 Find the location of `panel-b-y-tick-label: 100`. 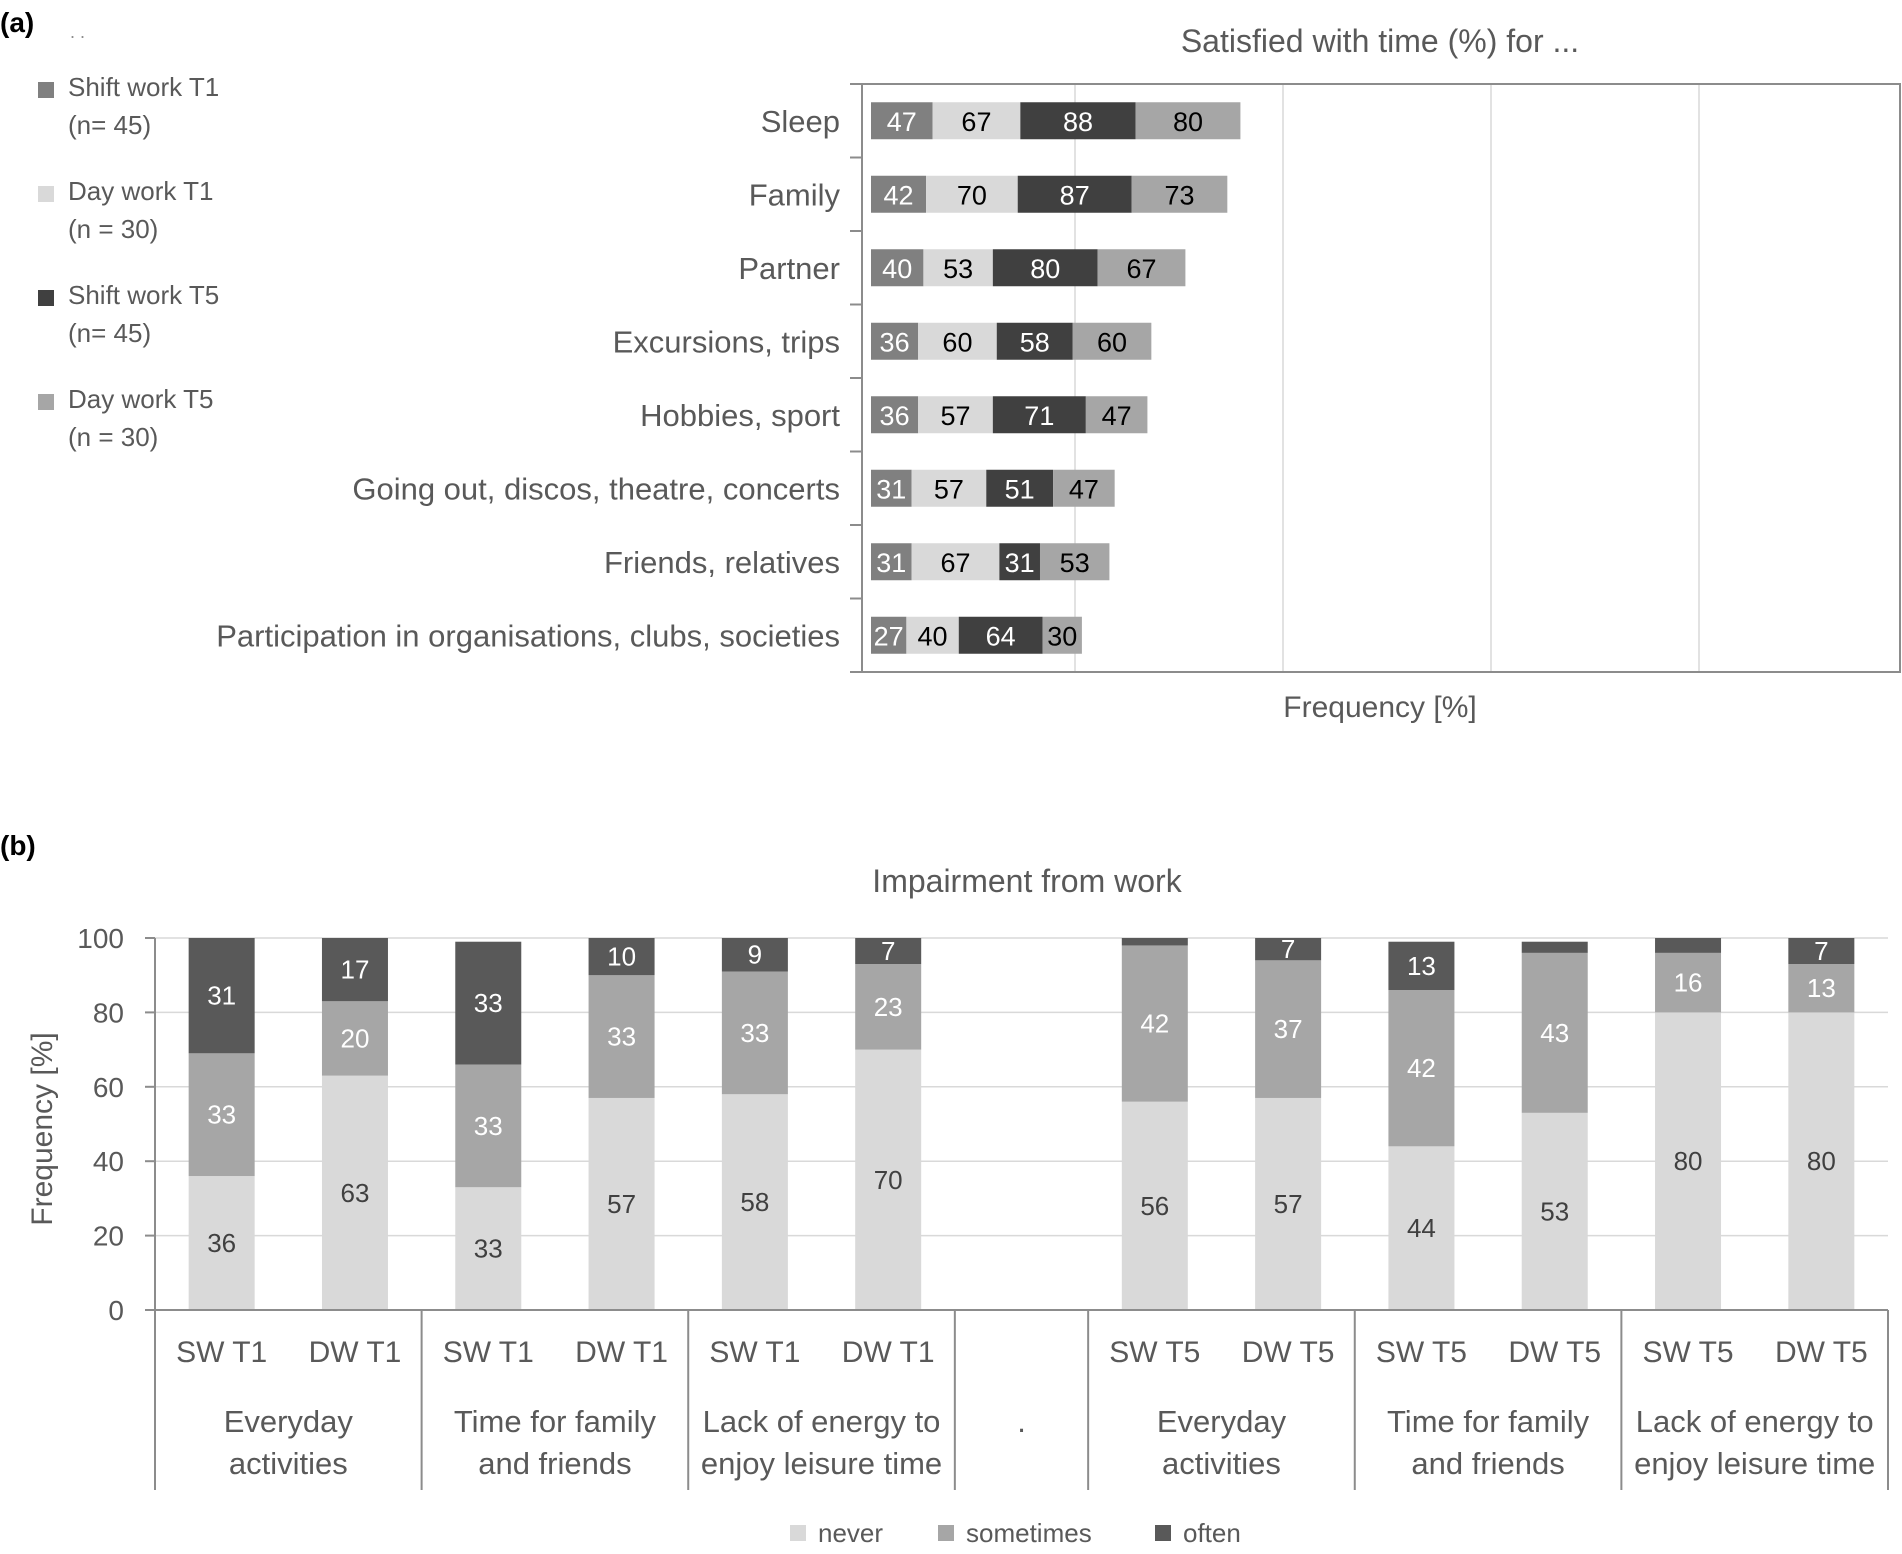

panel-b-y-tick-label: 100 is located at coordinates (100, 938).